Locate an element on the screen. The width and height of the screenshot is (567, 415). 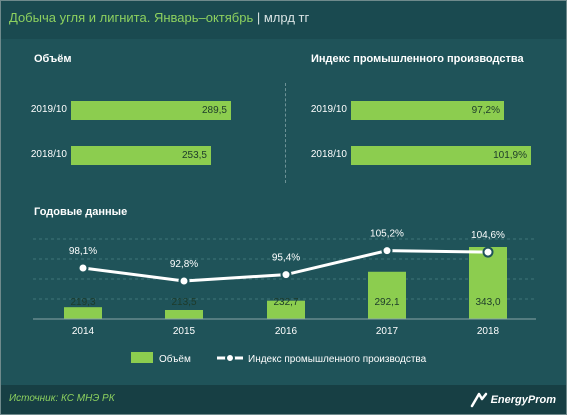
legend-line-label: Индекс промышленного производства is located at coordinates (337, 359).